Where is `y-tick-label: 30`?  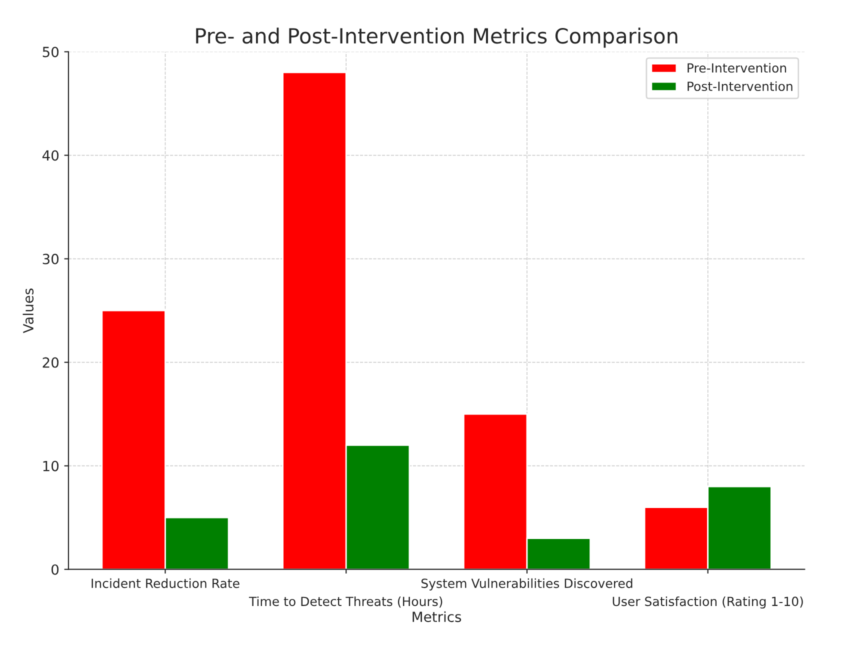
y-tick-label: 30 is located at coordinates (50, 259).